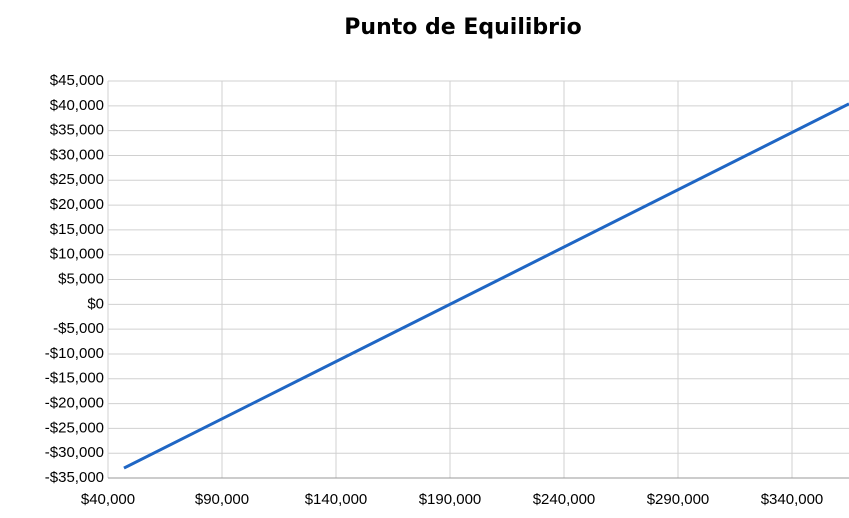 The height and width of the screenshot is (518, 849). I want to click on y-tick-label: -$30,000, so click(74, 452).